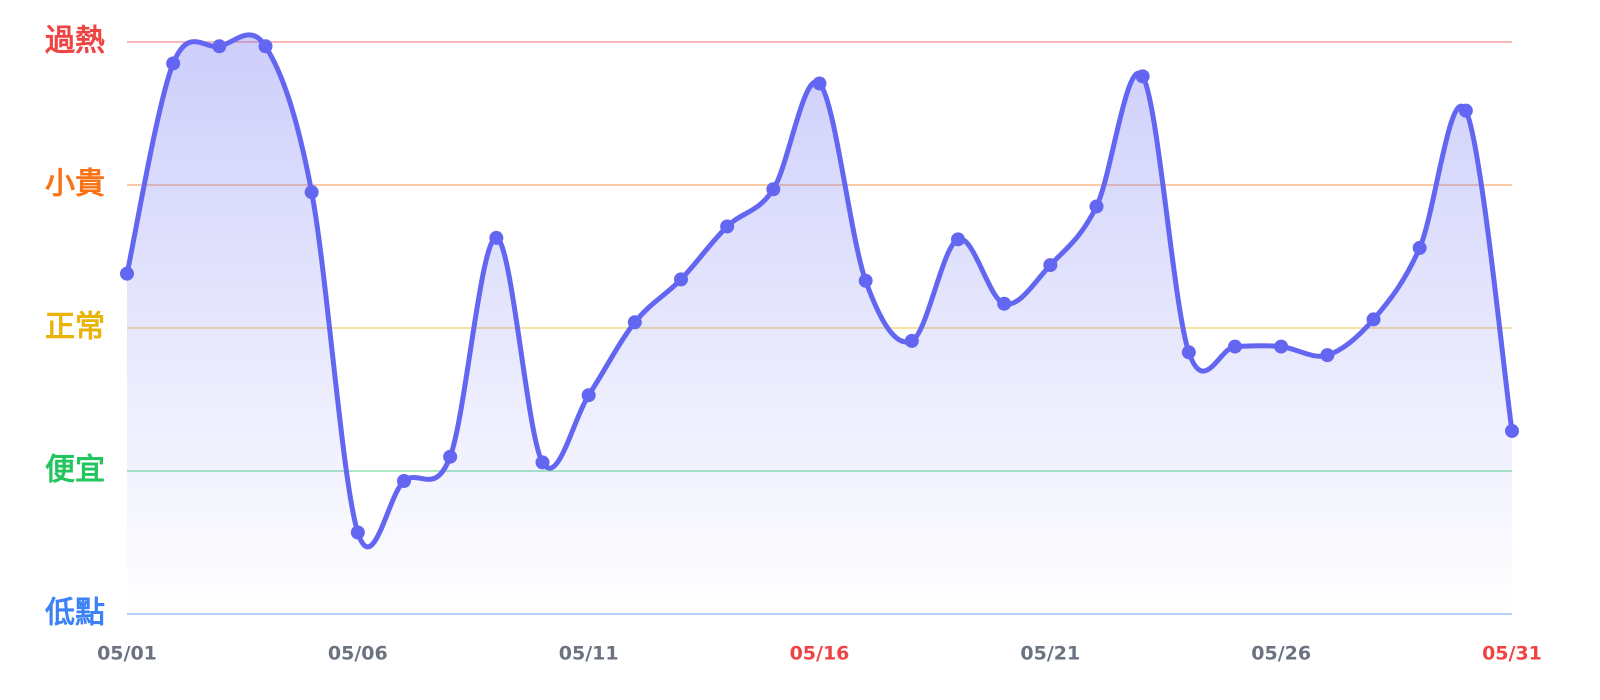  I want to click on y-tick-label: 低點, so click(74, 613).